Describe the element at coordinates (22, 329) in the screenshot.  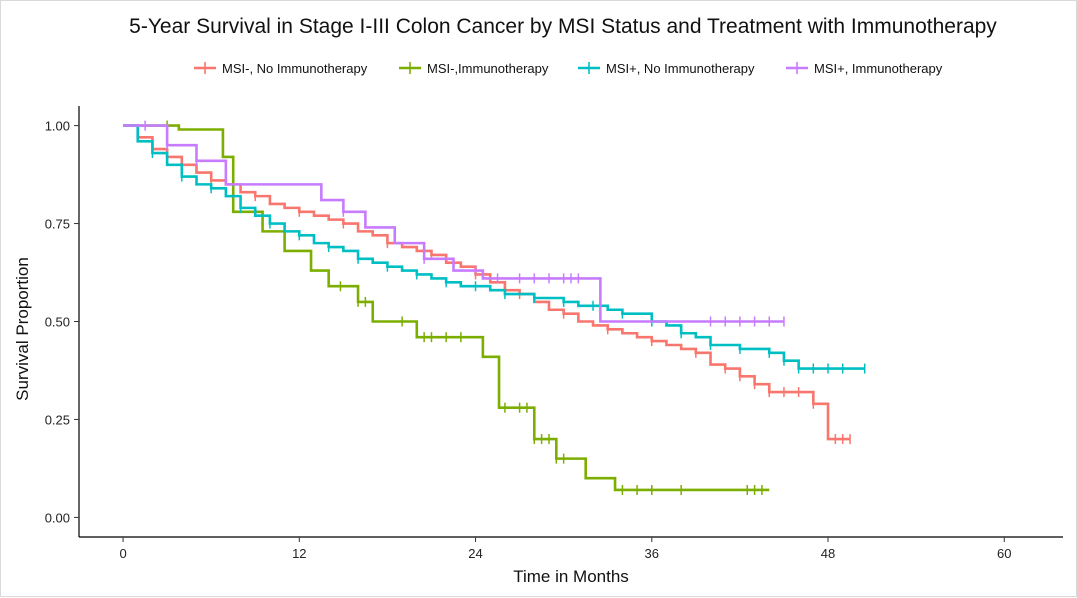
I see `y-axis-title: Survival Proportion` at that location.